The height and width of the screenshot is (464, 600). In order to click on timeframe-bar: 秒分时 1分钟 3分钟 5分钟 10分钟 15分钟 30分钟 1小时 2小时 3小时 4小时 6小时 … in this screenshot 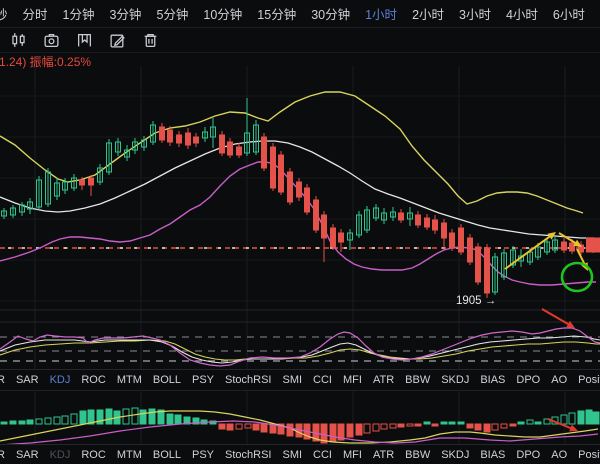, I will do `click(300, 14)`.